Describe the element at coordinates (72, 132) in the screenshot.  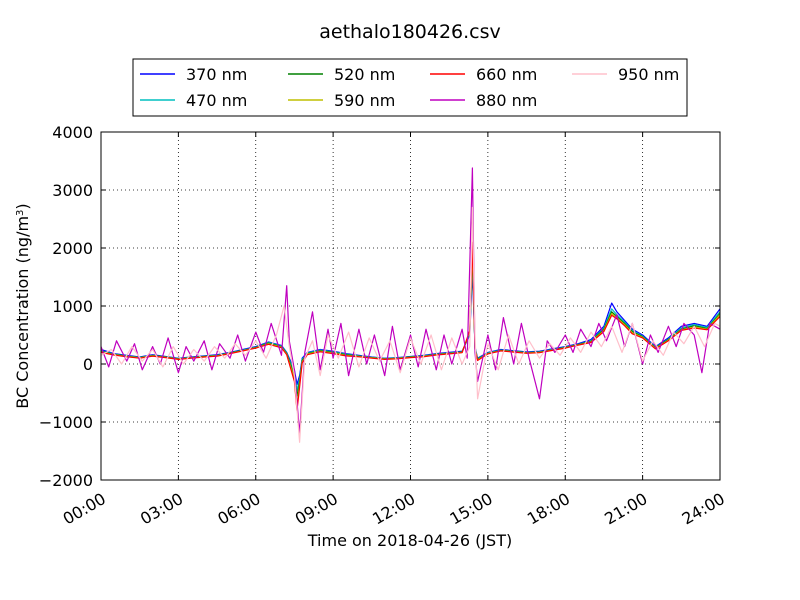
I see `y-tick-label: 4000` at that location.